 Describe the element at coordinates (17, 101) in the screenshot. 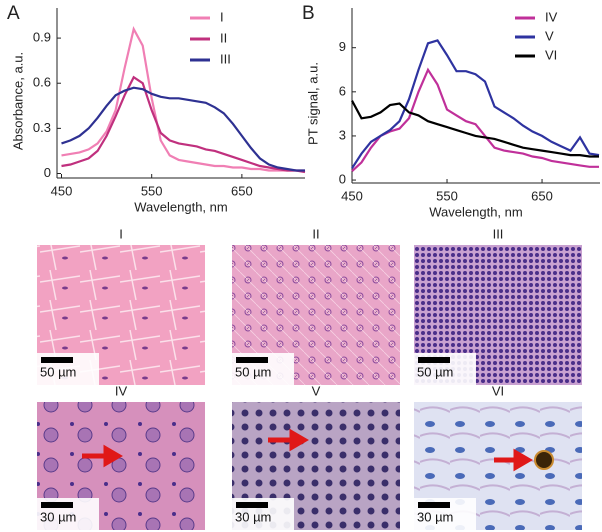

I see `y-axis-label: Absorbance, a.u.` at that location.